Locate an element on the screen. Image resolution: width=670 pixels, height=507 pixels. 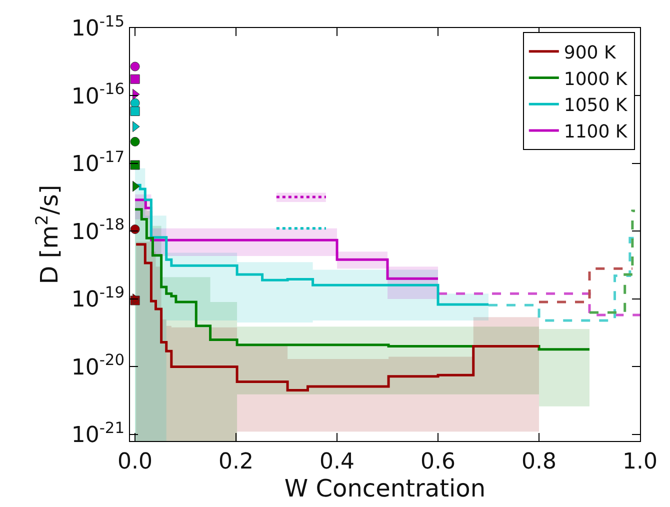
legend-label: 900 K is located at coordinates (590, 53).